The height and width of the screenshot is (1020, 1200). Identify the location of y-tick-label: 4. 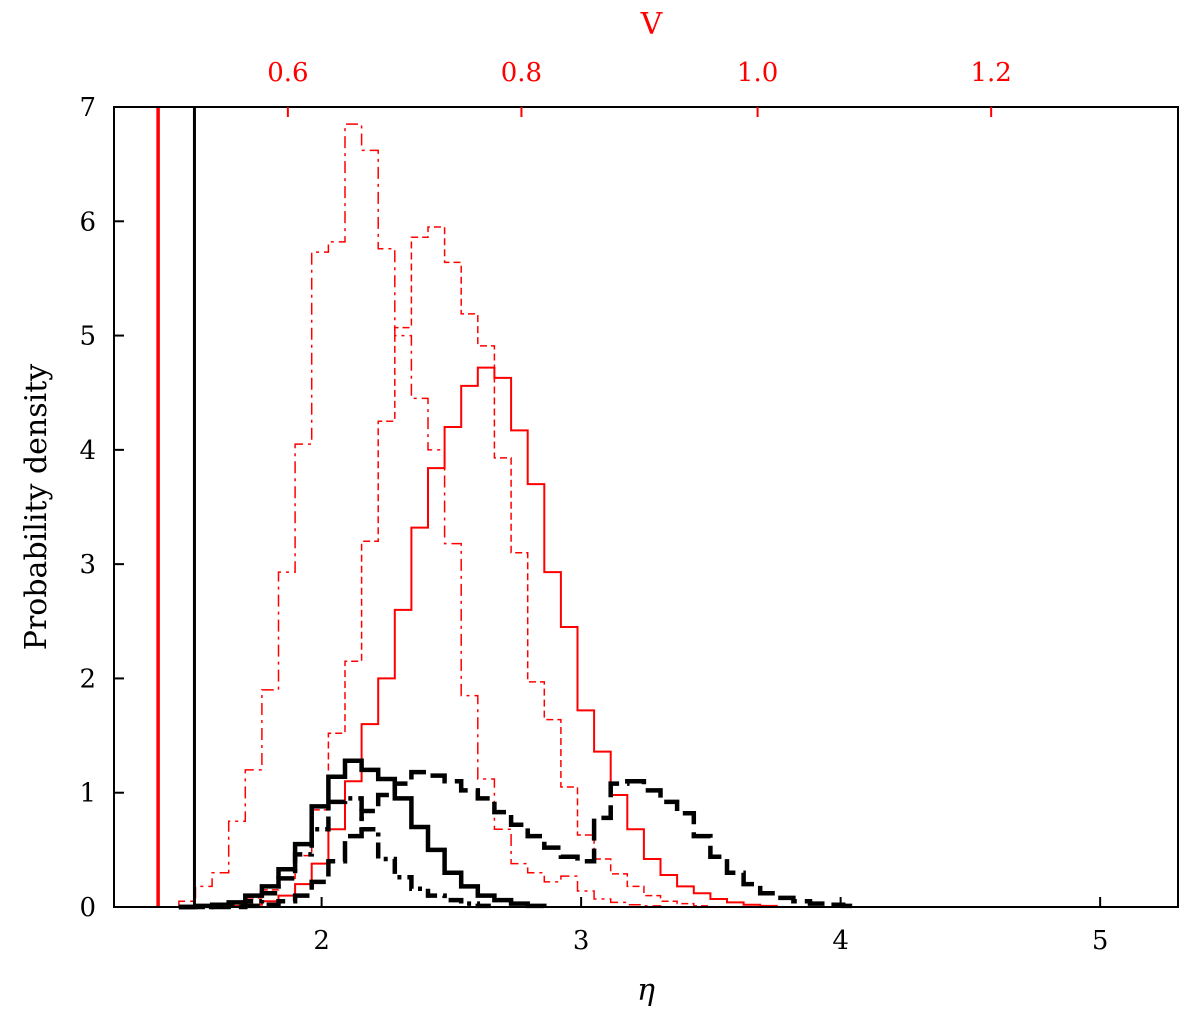
(87, 451).